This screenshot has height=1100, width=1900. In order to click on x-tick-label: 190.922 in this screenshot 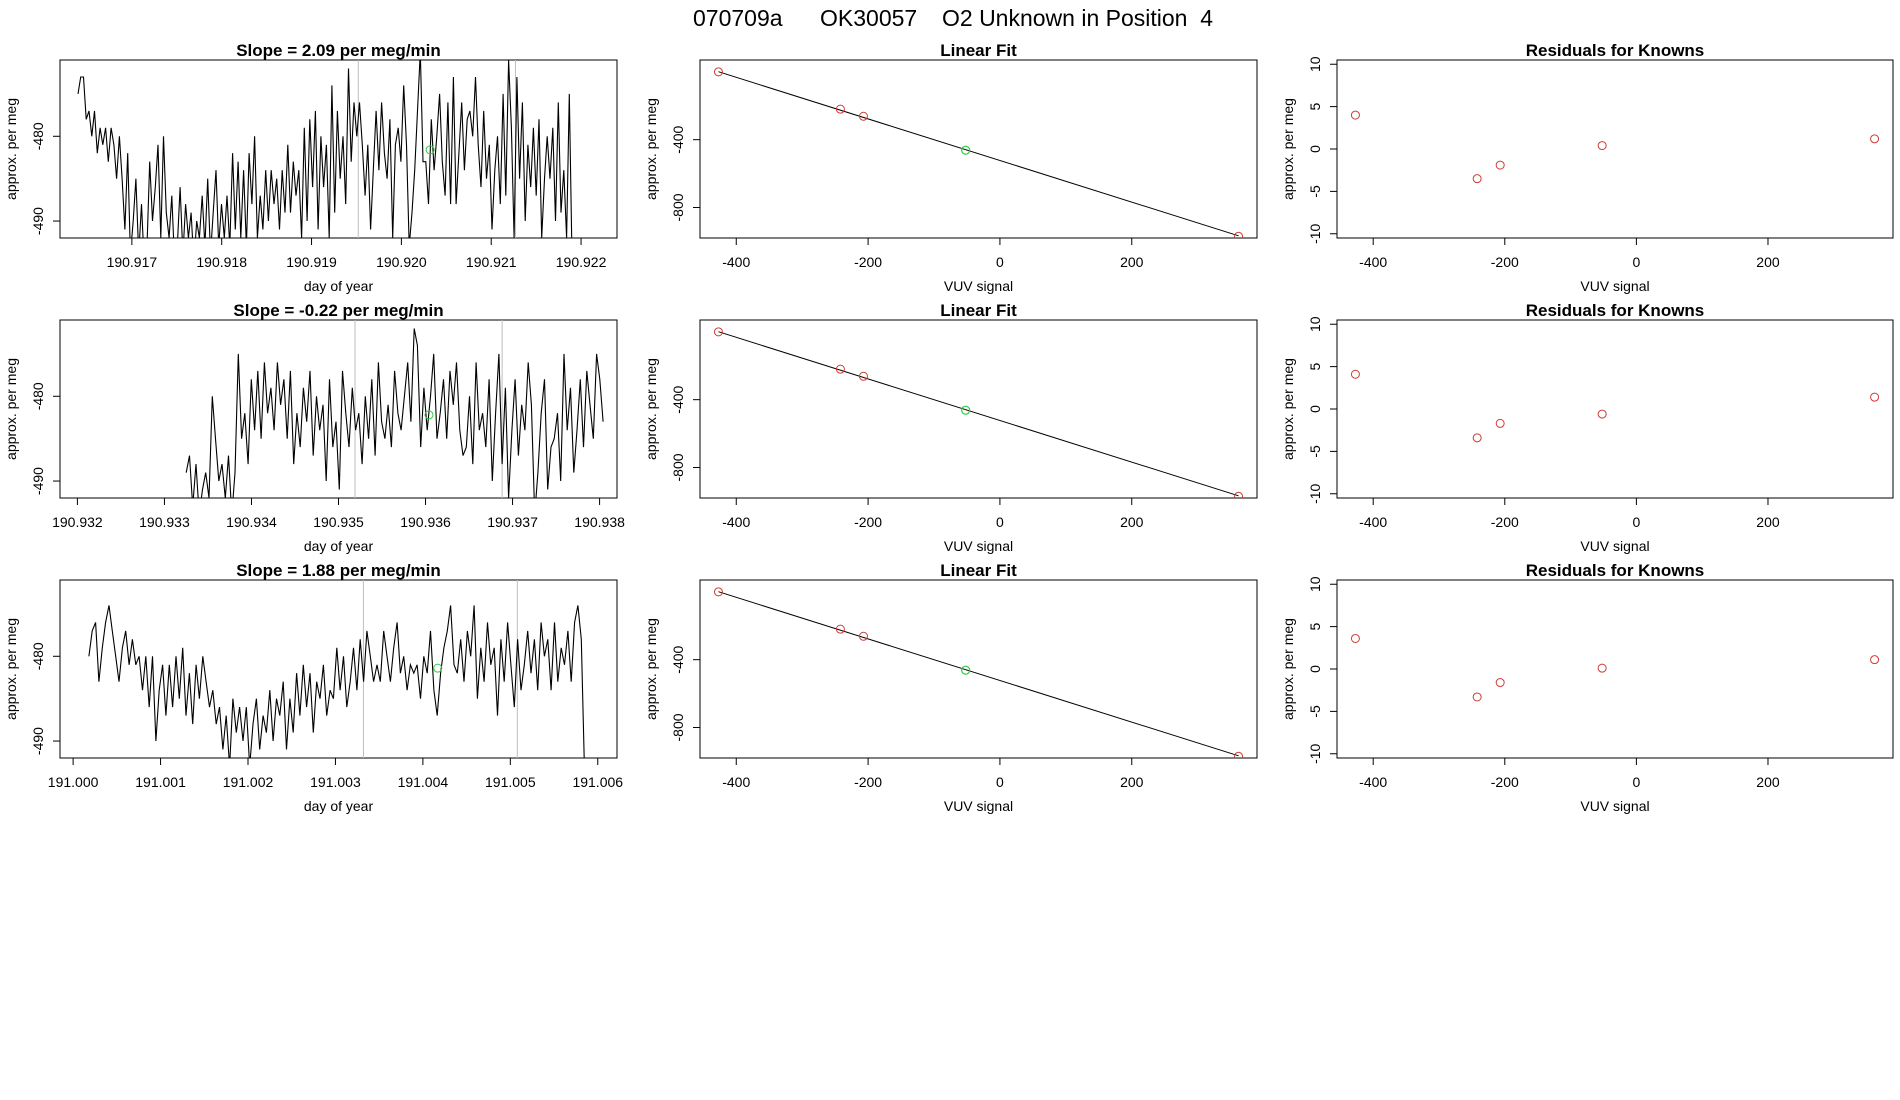, I will do `click(581, 262)`.